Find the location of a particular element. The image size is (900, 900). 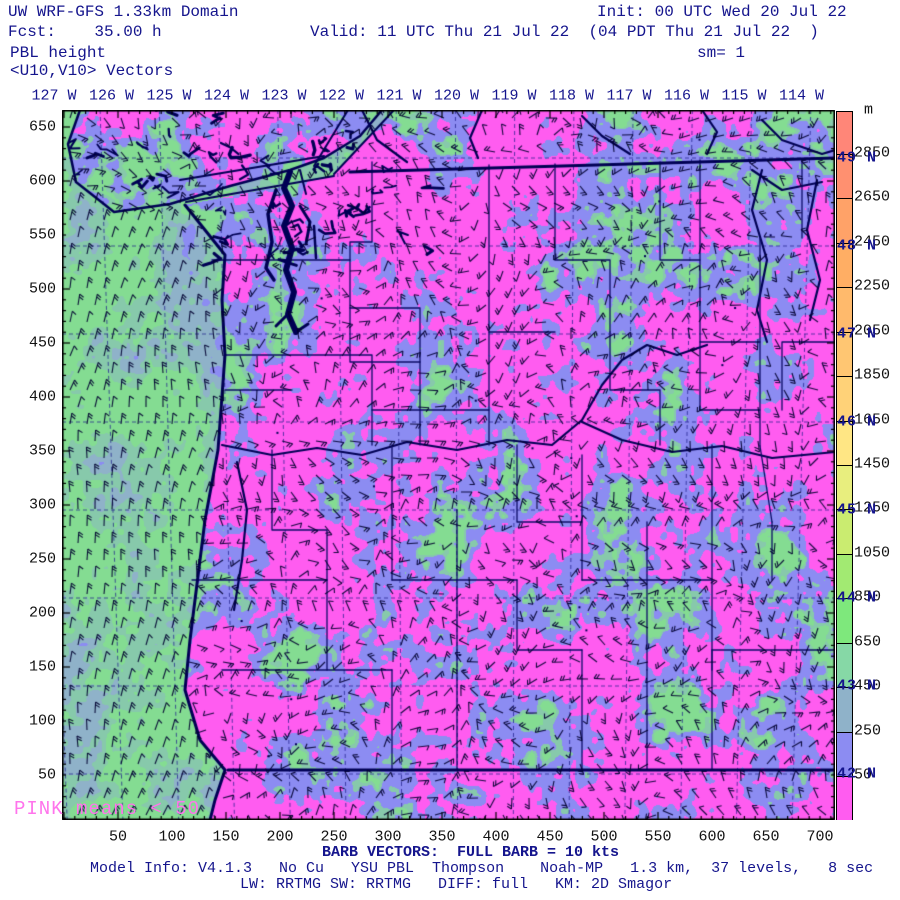

latitude-label: 48 N is located at coordinates (857, 246).